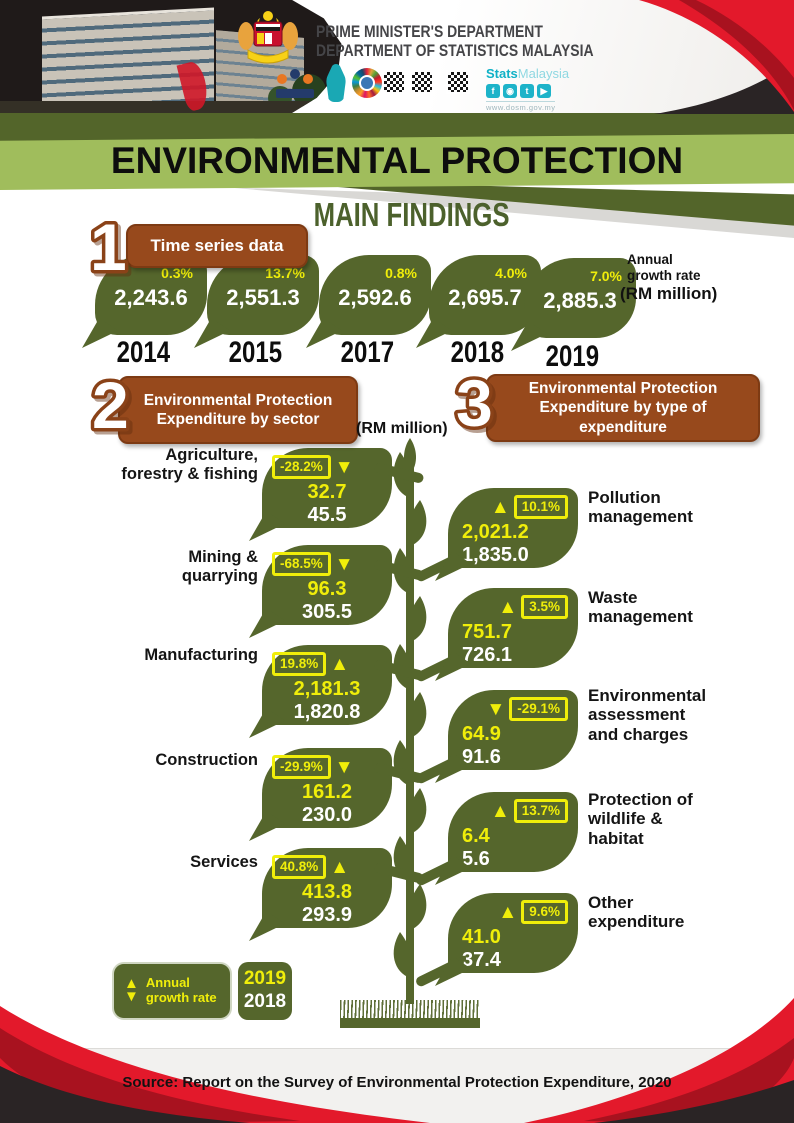  Describe the element at coordinates (327, 685) in the screenshot. I see `sector-leaf-manufacturing: 19.8% ▲ 2,181.3 1,820.8` at that location.